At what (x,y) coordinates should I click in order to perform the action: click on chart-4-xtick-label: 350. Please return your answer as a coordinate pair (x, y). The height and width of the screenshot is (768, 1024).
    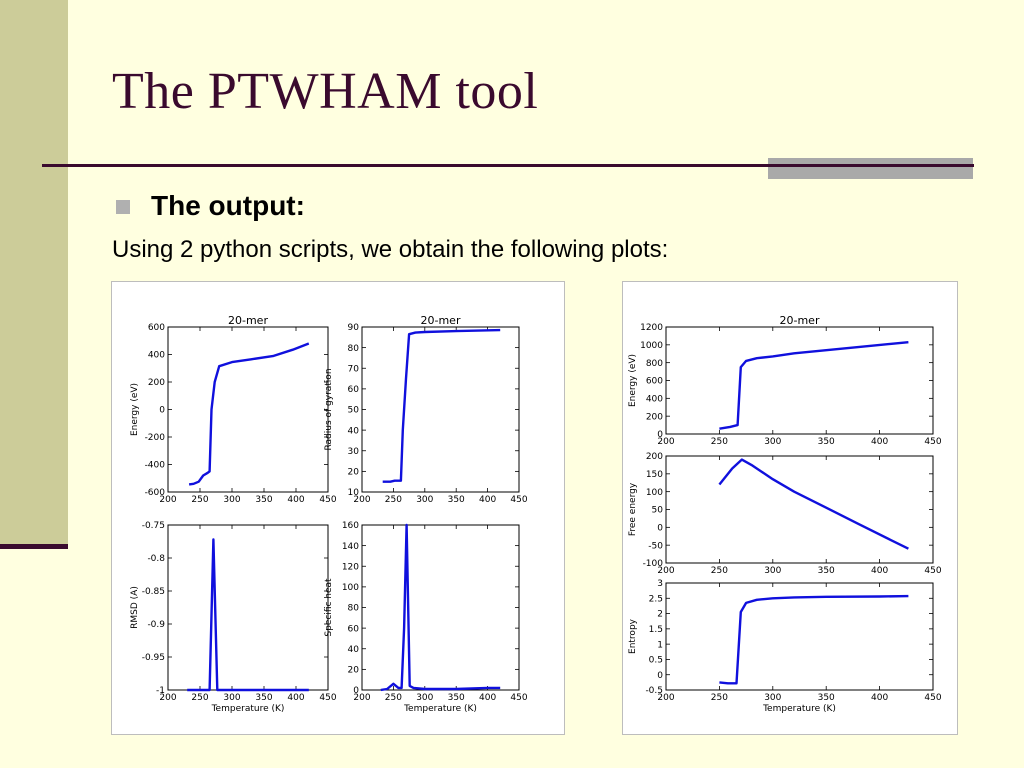
    Looking at the image, I should click on (456, 698).